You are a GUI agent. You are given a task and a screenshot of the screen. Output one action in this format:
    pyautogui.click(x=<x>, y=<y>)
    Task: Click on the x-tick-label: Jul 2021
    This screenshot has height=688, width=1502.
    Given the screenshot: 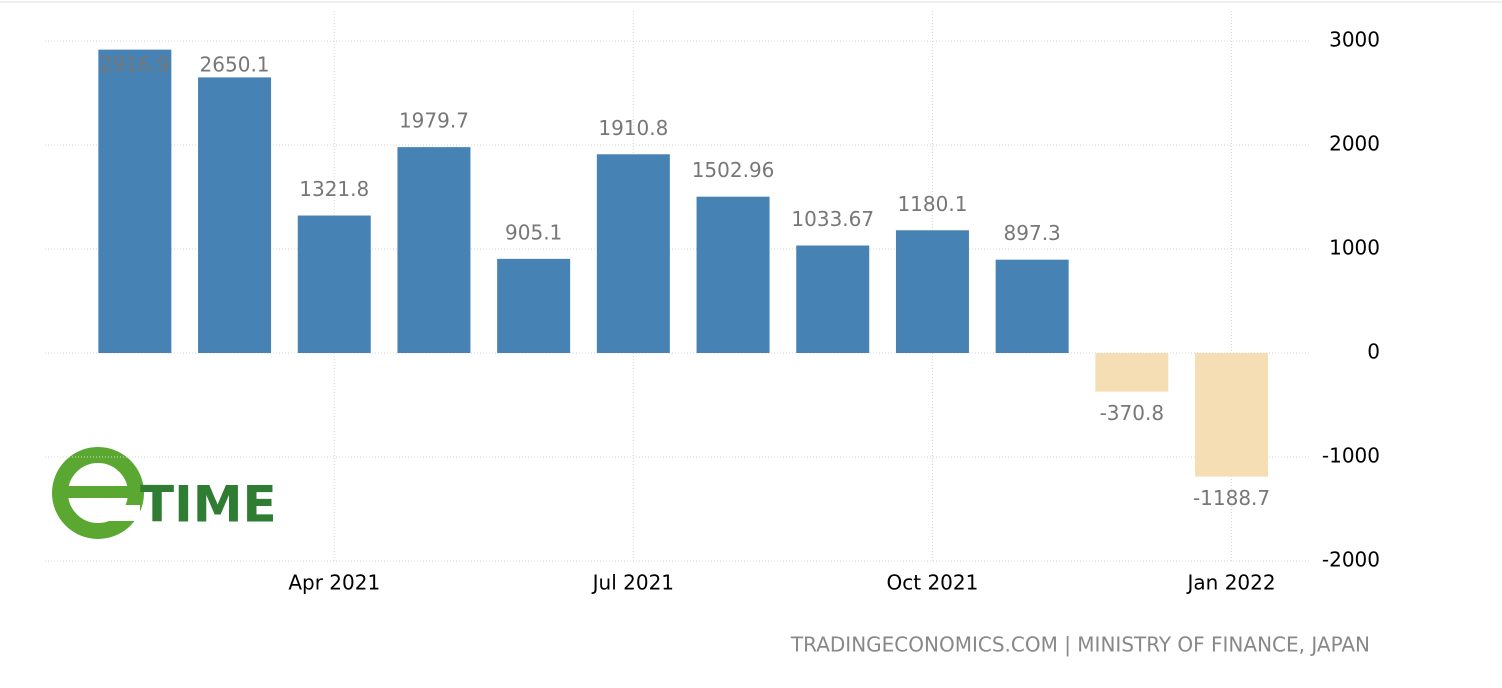 What is the action you would take?
    pyautogui.click(x=632, y=583)
    